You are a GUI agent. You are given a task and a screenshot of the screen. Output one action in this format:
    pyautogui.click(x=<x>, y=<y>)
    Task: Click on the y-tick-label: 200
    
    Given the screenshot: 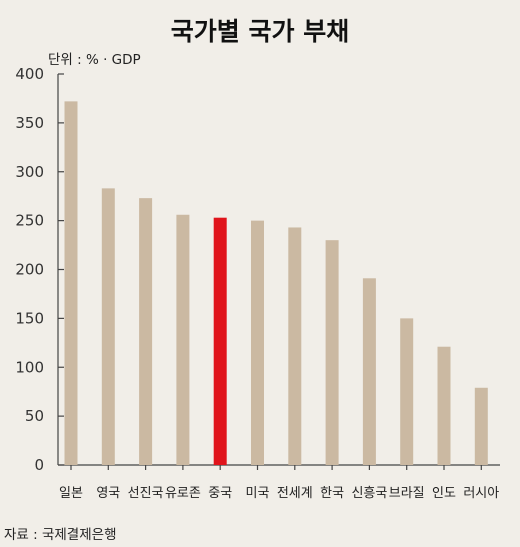 What is the action you would take?
    pyautogui.click(x=29, y=270)
    